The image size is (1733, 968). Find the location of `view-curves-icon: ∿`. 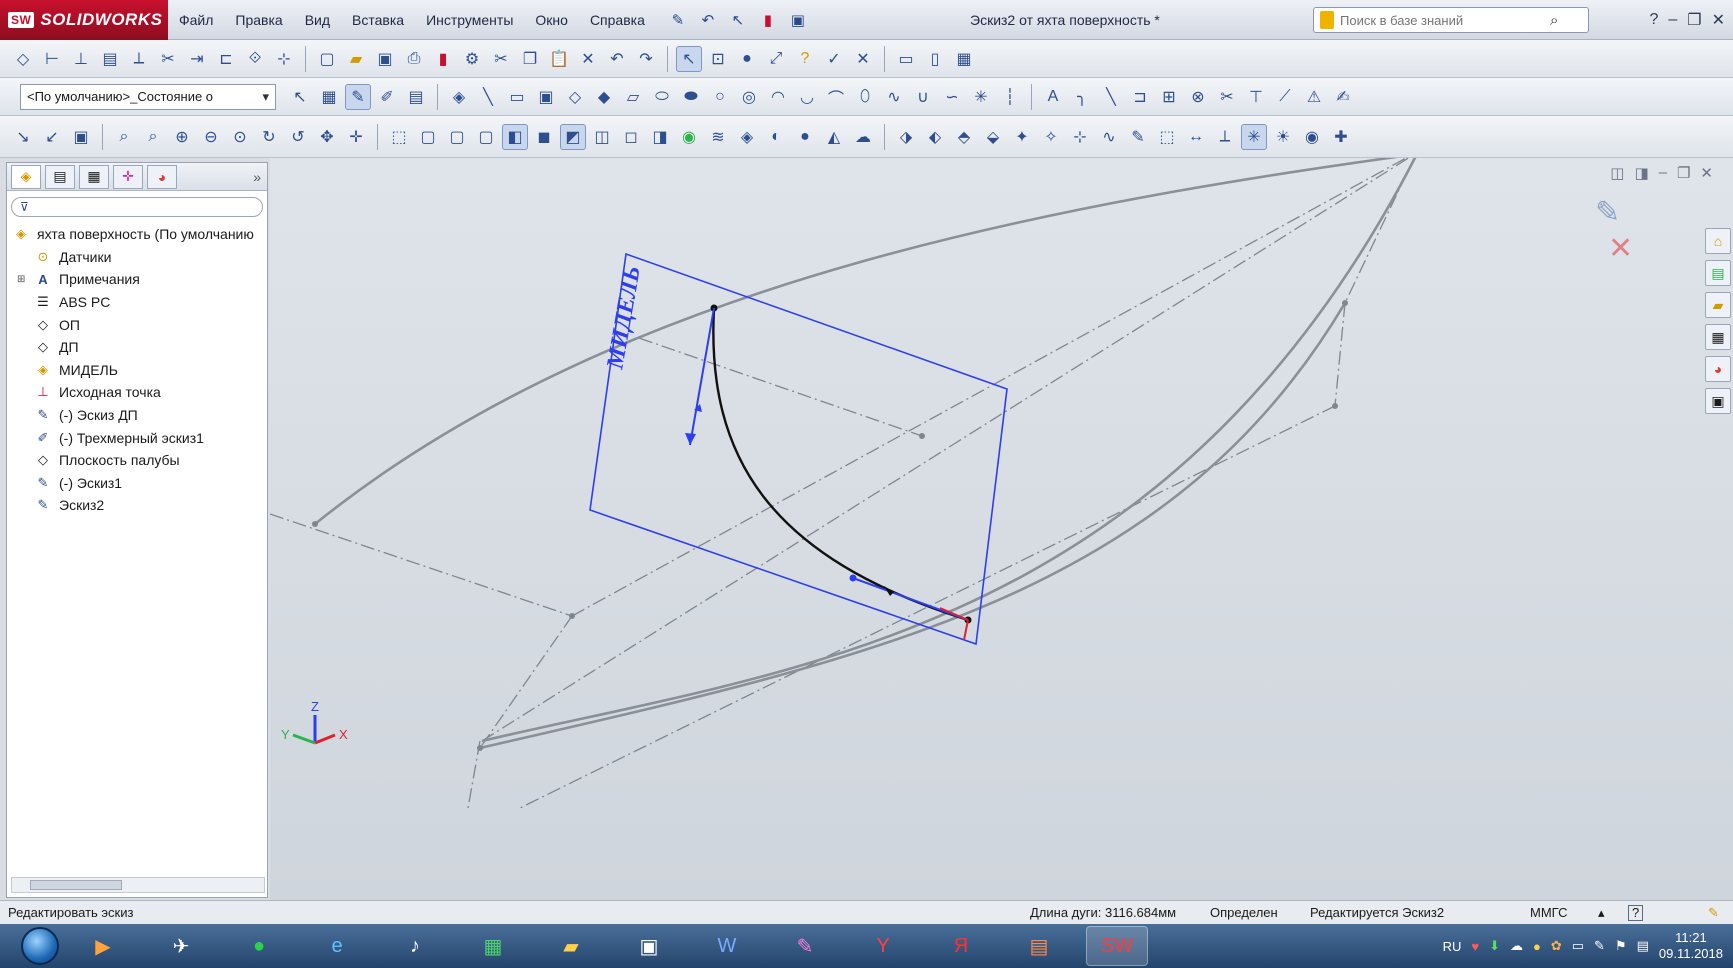

view-curves-icon: ∿ is located at coordinates (1109, 137).